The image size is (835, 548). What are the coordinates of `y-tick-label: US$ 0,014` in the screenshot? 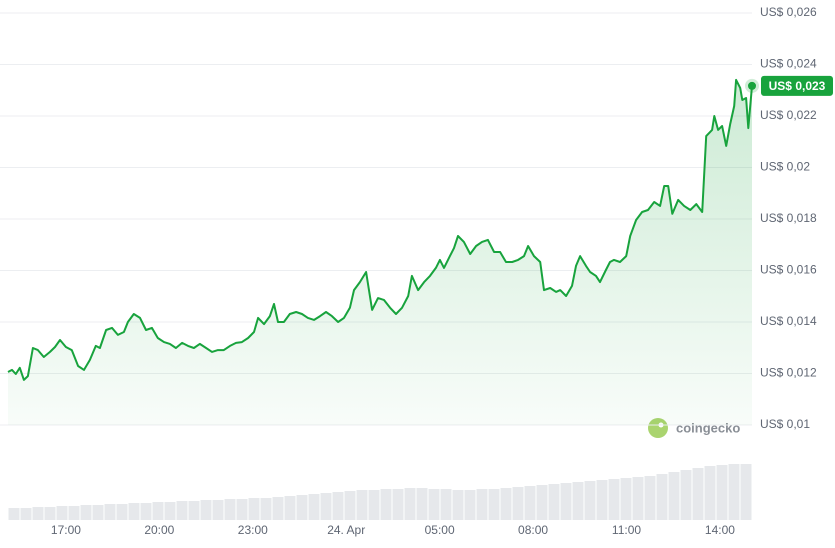 It's located at (788, 321).